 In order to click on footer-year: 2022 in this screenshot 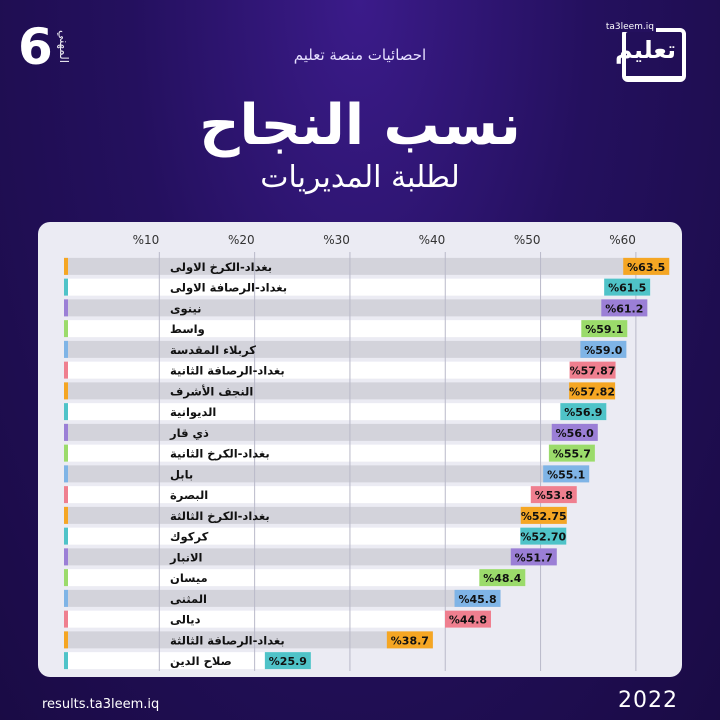, I will do `click(648, 700)`.